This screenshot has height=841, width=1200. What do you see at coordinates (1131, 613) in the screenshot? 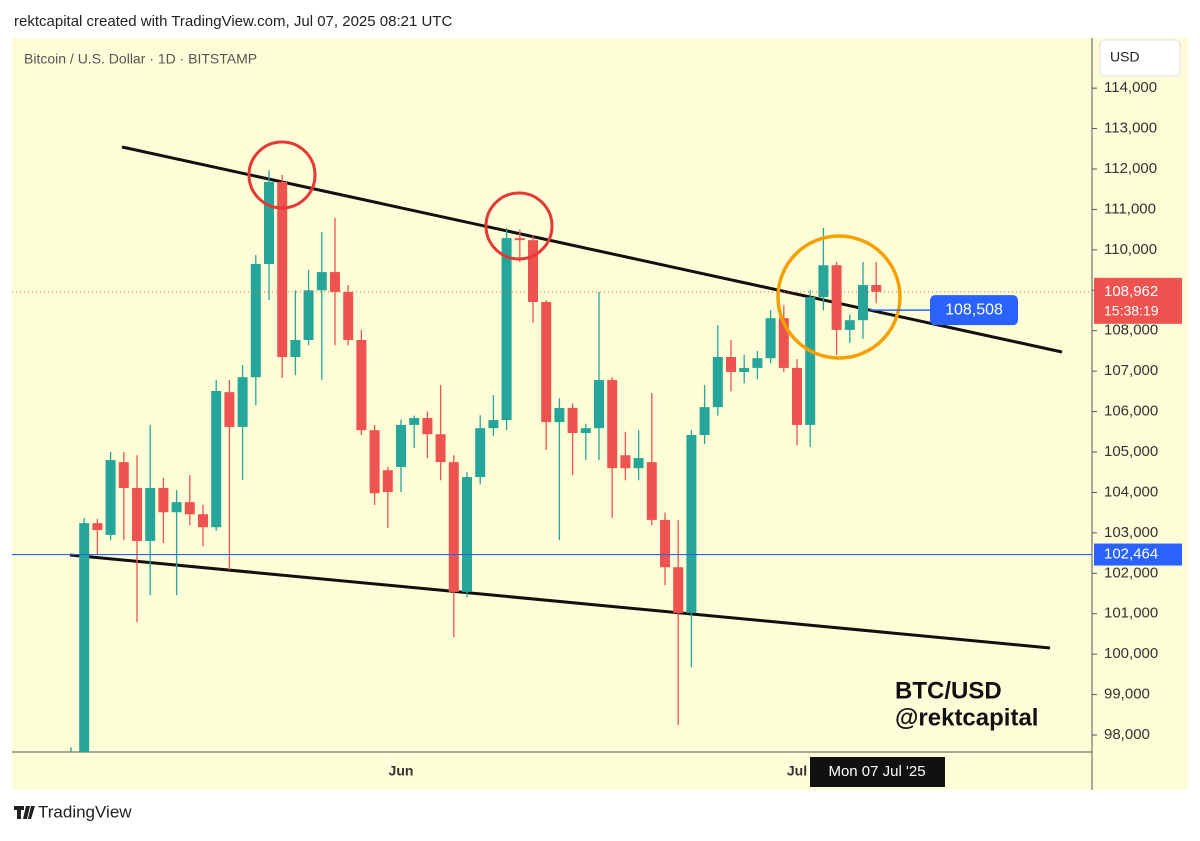
I see `y-tick-label: 101,000` at bounding box center [1131, 613].